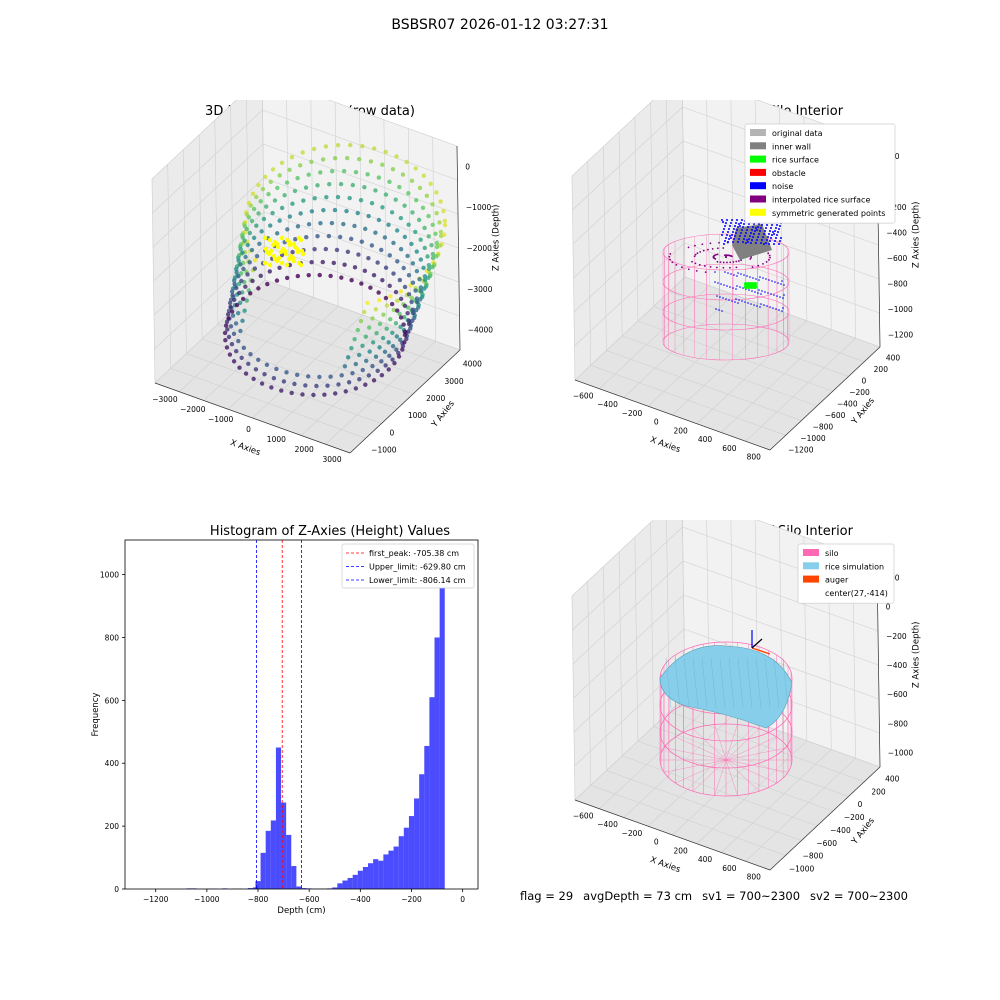  Describe the element at coordinates (897, 665) in the screenshot. I see `p4-ztick-label: −400` at that location.